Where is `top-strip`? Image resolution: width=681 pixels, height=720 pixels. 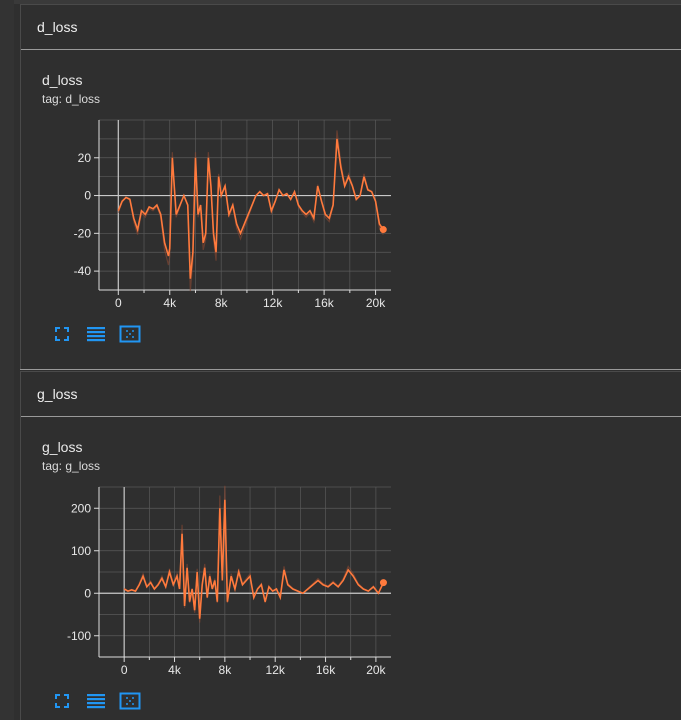
top-strip is located at coordinates (340, 2).